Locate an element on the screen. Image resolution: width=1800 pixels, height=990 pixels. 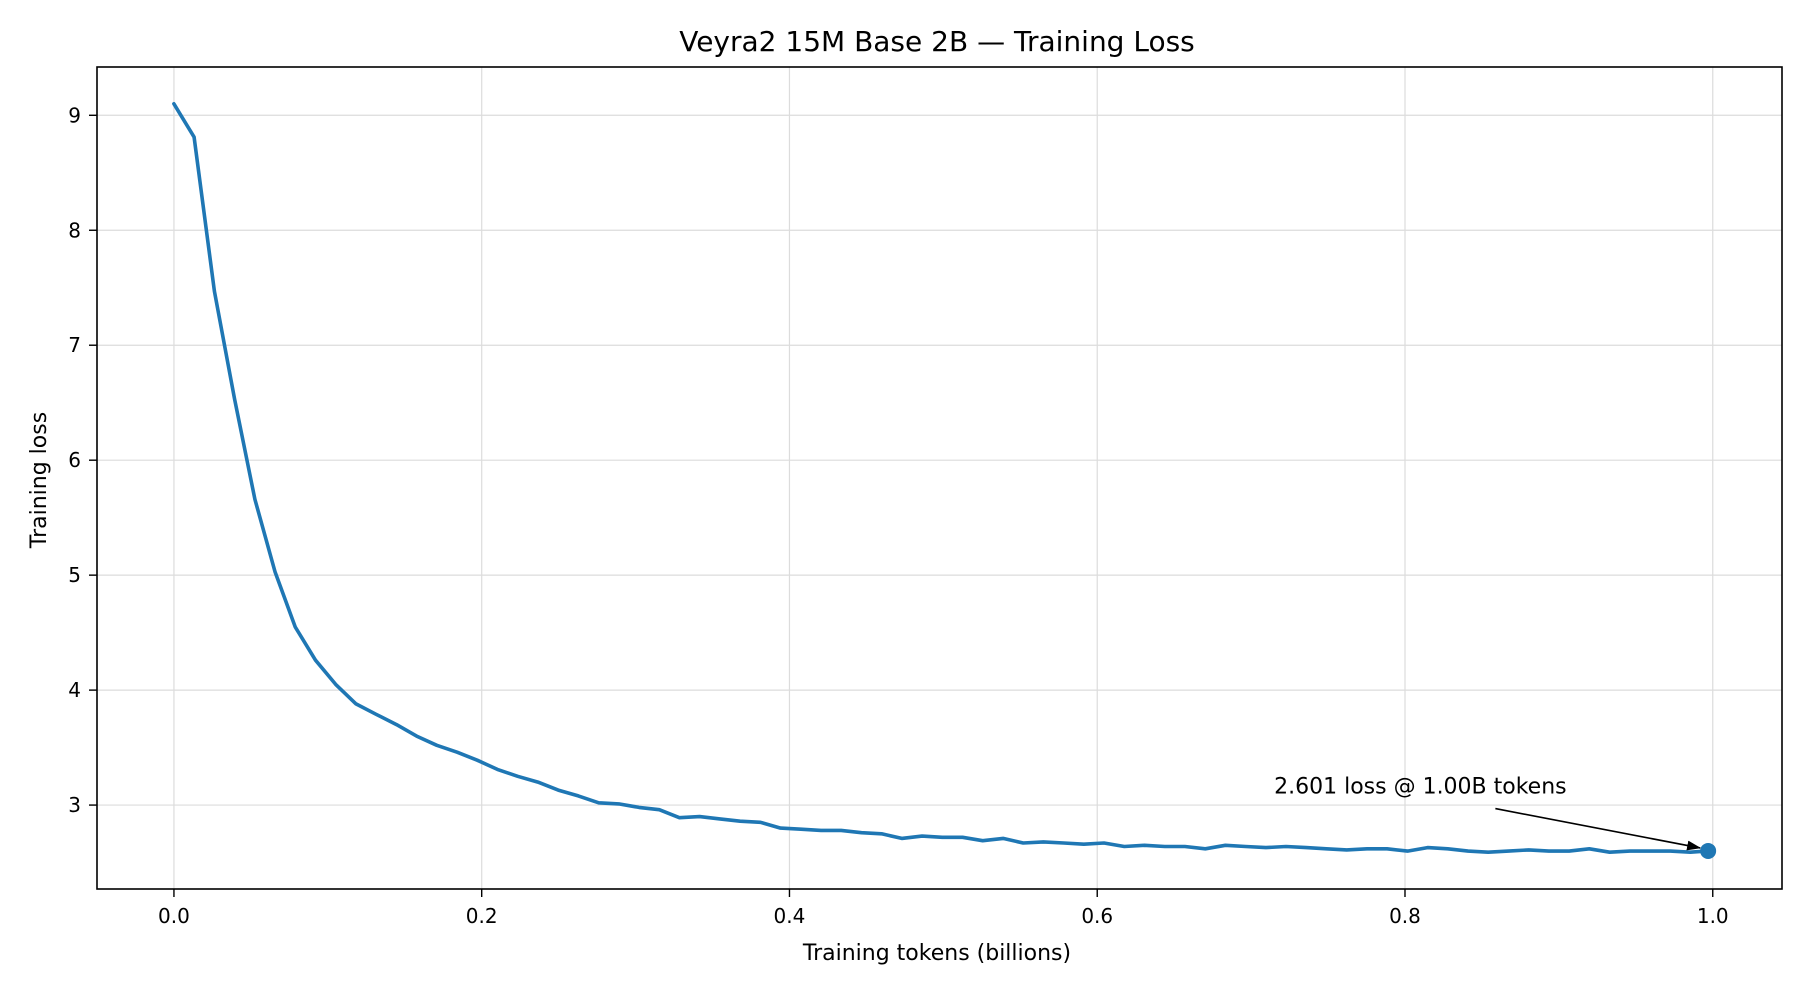
x-tick-label: 1.0 is located at coordinates (1713, 916).